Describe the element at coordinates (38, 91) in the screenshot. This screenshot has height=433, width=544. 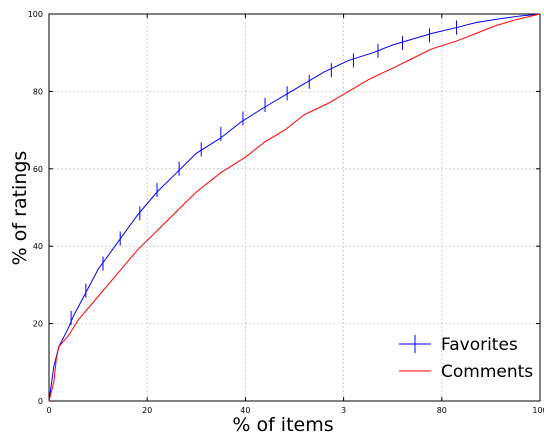
I see `y-tick-label: 80` at that location.